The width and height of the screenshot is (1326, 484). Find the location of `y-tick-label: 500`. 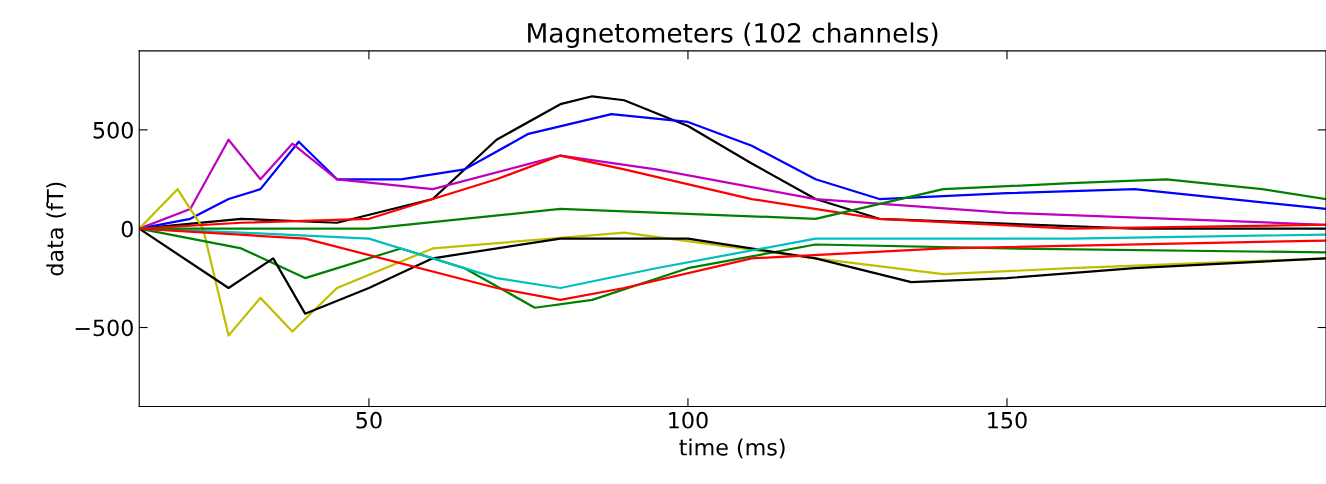

y-tick-label: 500 is located at coordinates (113, 130).